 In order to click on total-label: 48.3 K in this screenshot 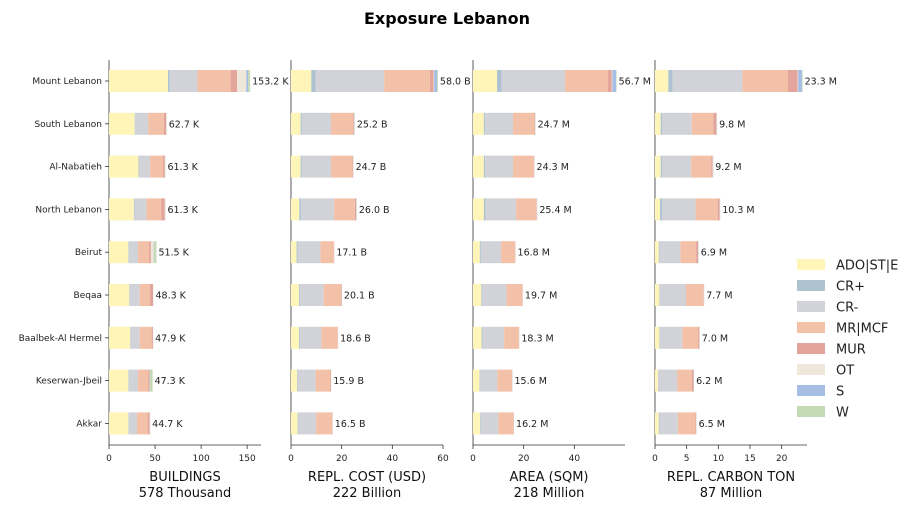, I will do `click(170, 296)`.